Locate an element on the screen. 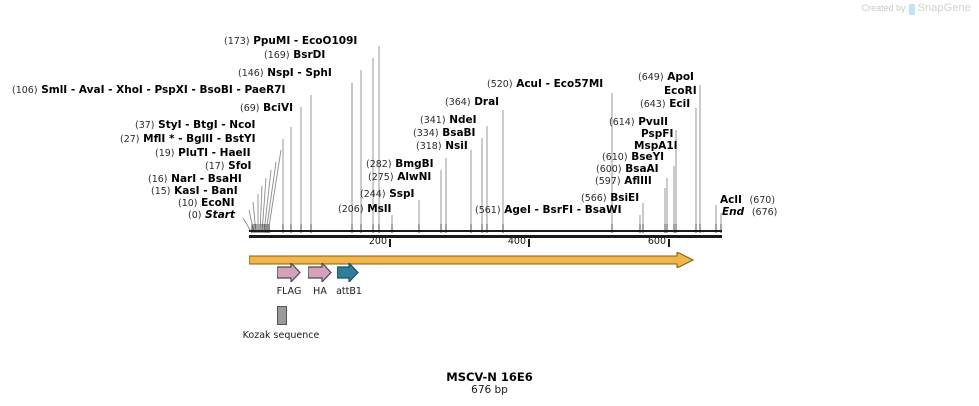  enzyme-names: BsiEI is located at coordinates (625, 198).